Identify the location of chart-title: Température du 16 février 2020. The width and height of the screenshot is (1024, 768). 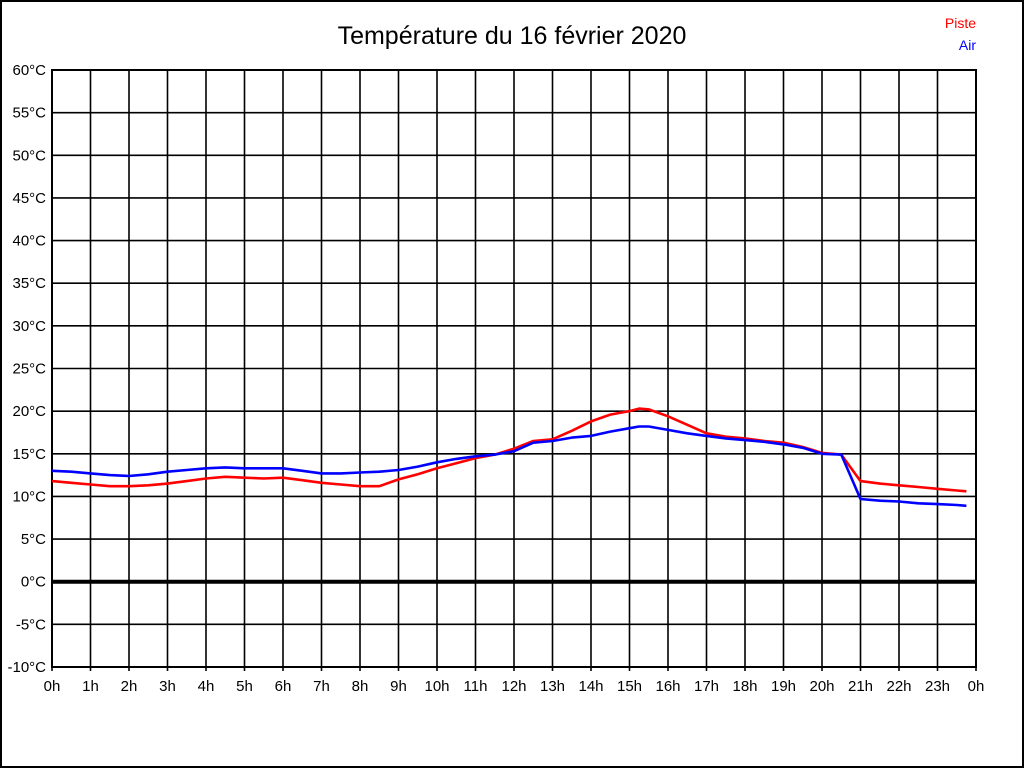
(512, 36).